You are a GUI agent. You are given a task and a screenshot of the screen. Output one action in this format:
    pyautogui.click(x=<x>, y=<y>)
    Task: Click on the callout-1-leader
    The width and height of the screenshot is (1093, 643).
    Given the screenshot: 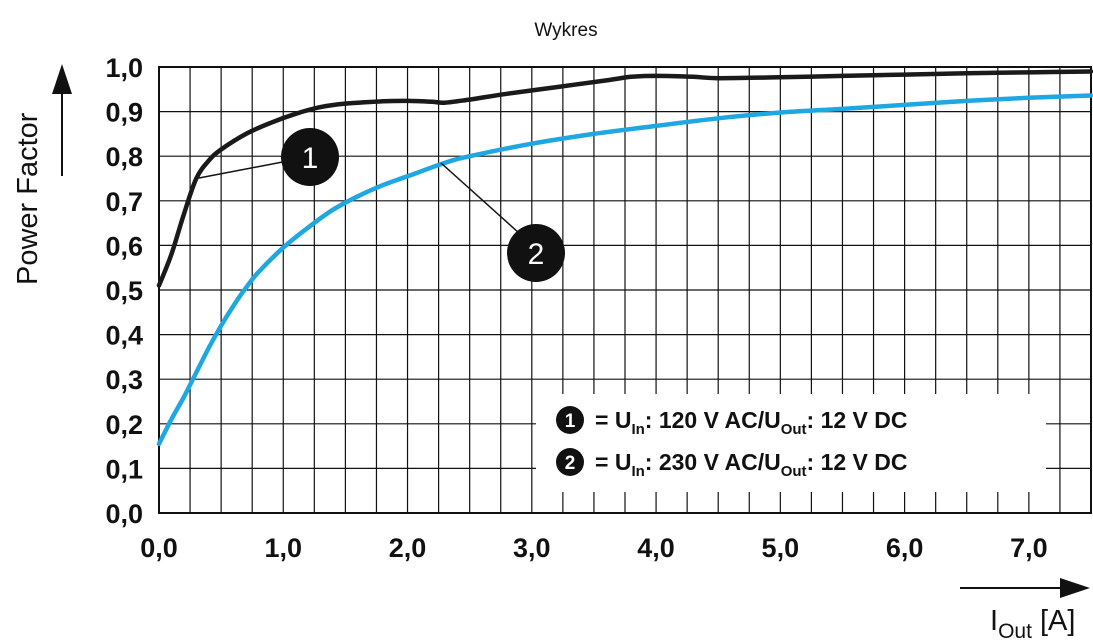 What is the action you would take?
    pyautogui.click(x=246, y=169)
    